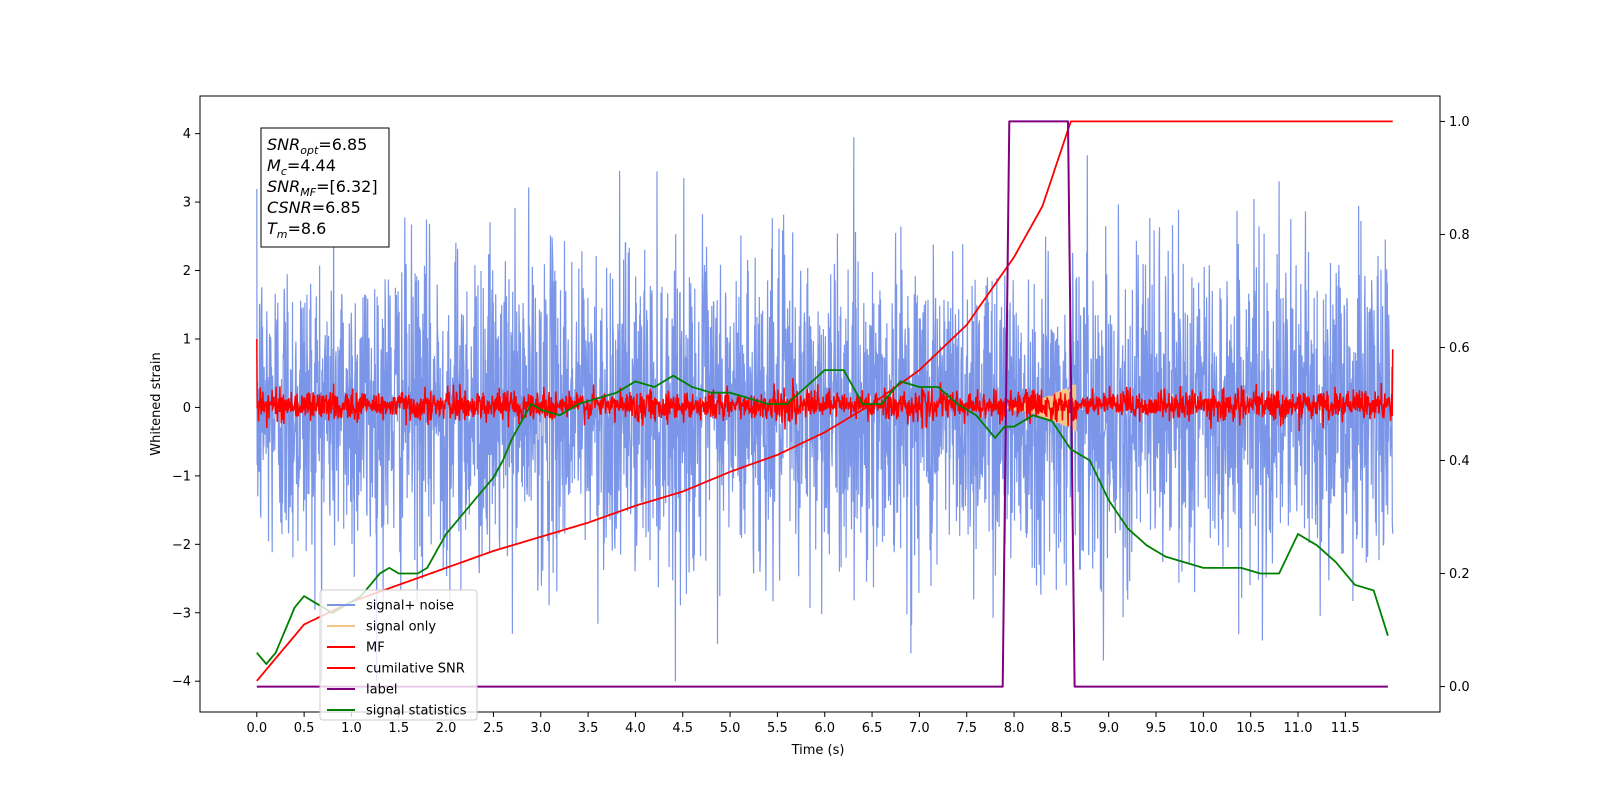 Image resolution: width=1600 pixels, height=800 pixels. Describe the element at coordinates (919, 728) in the screenshot. I see `x-tick-label: 7.0` at that location.